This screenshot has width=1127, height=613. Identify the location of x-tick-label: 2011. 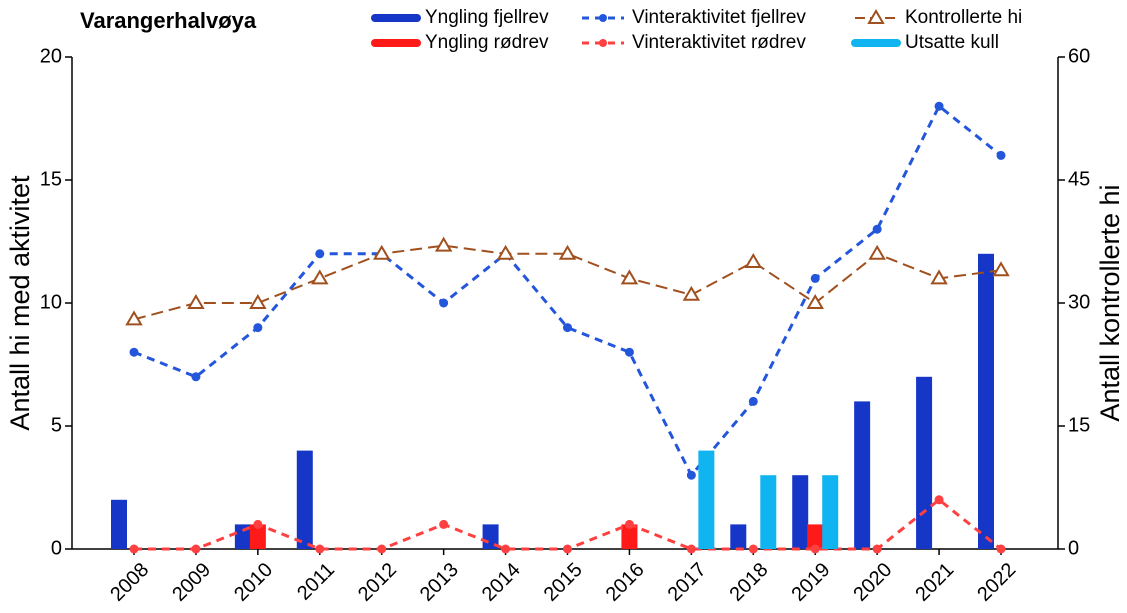
(316, 582).